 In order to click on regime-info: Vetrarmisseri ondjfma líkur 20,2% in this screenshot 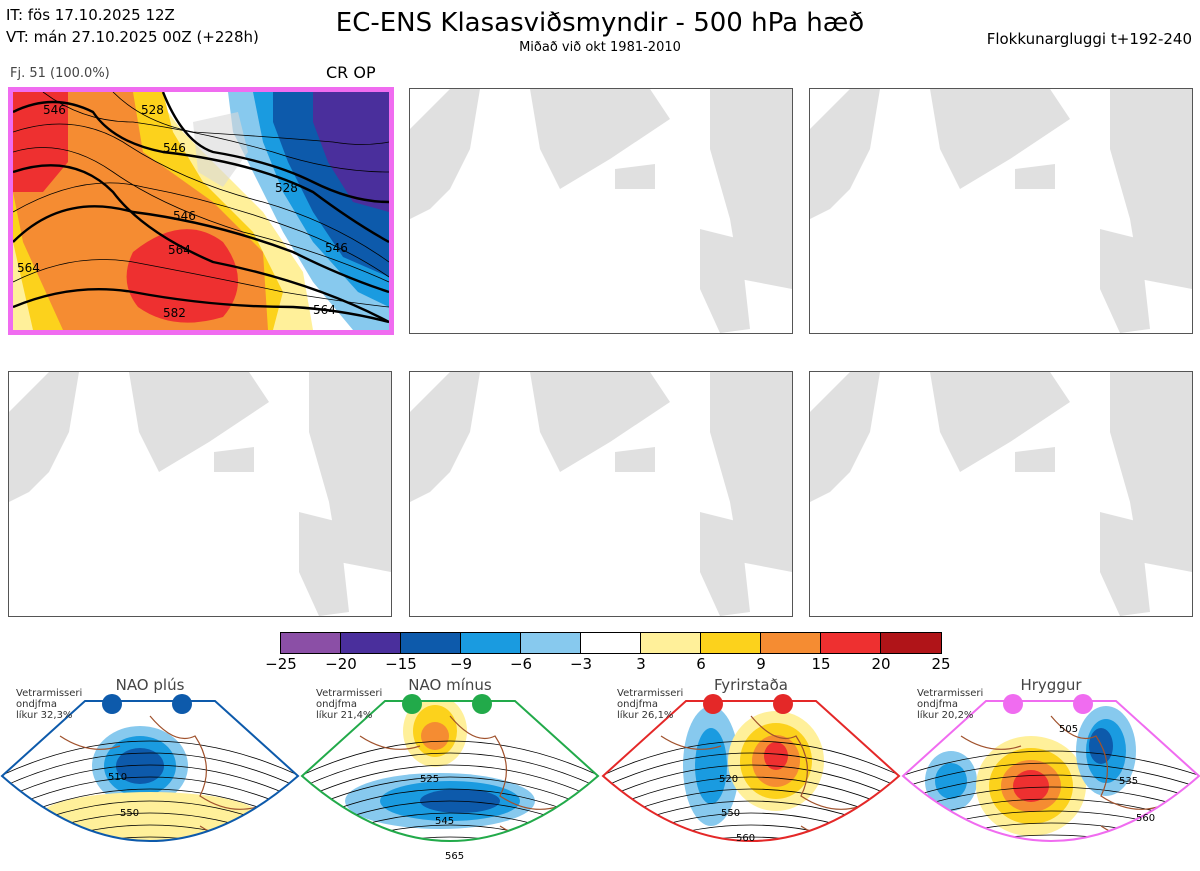, I will do `click(950, 704)`.